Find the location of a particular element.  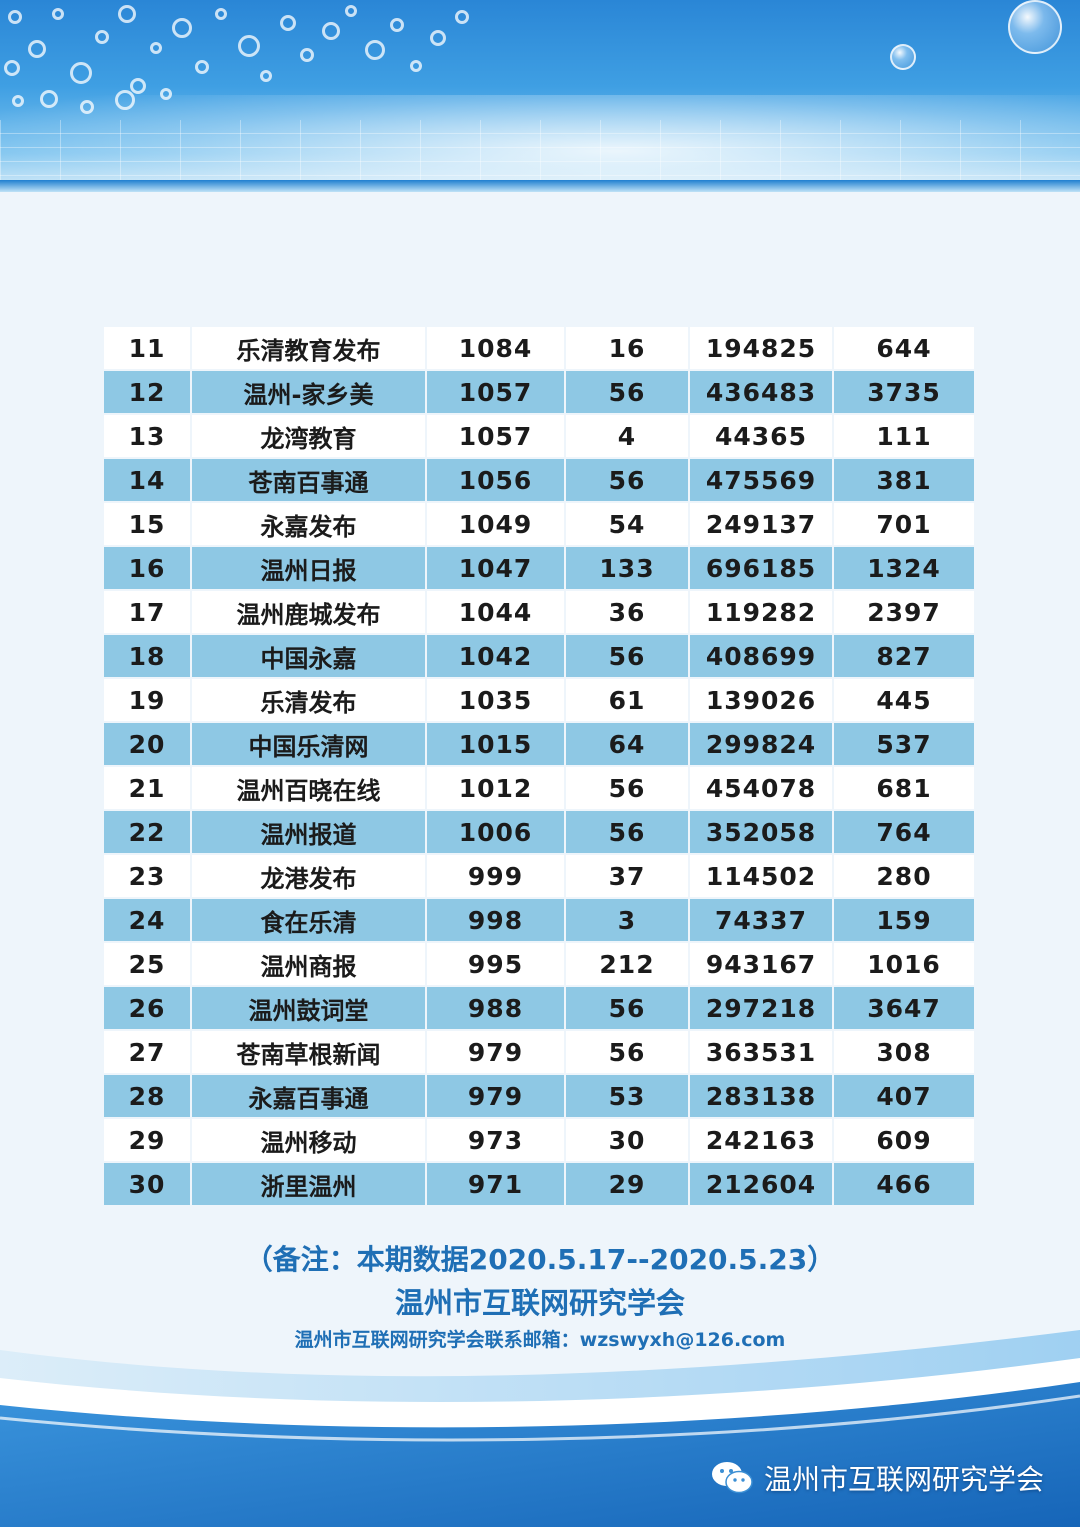

likes-cell: 827 is located at coordinates (904, 656).